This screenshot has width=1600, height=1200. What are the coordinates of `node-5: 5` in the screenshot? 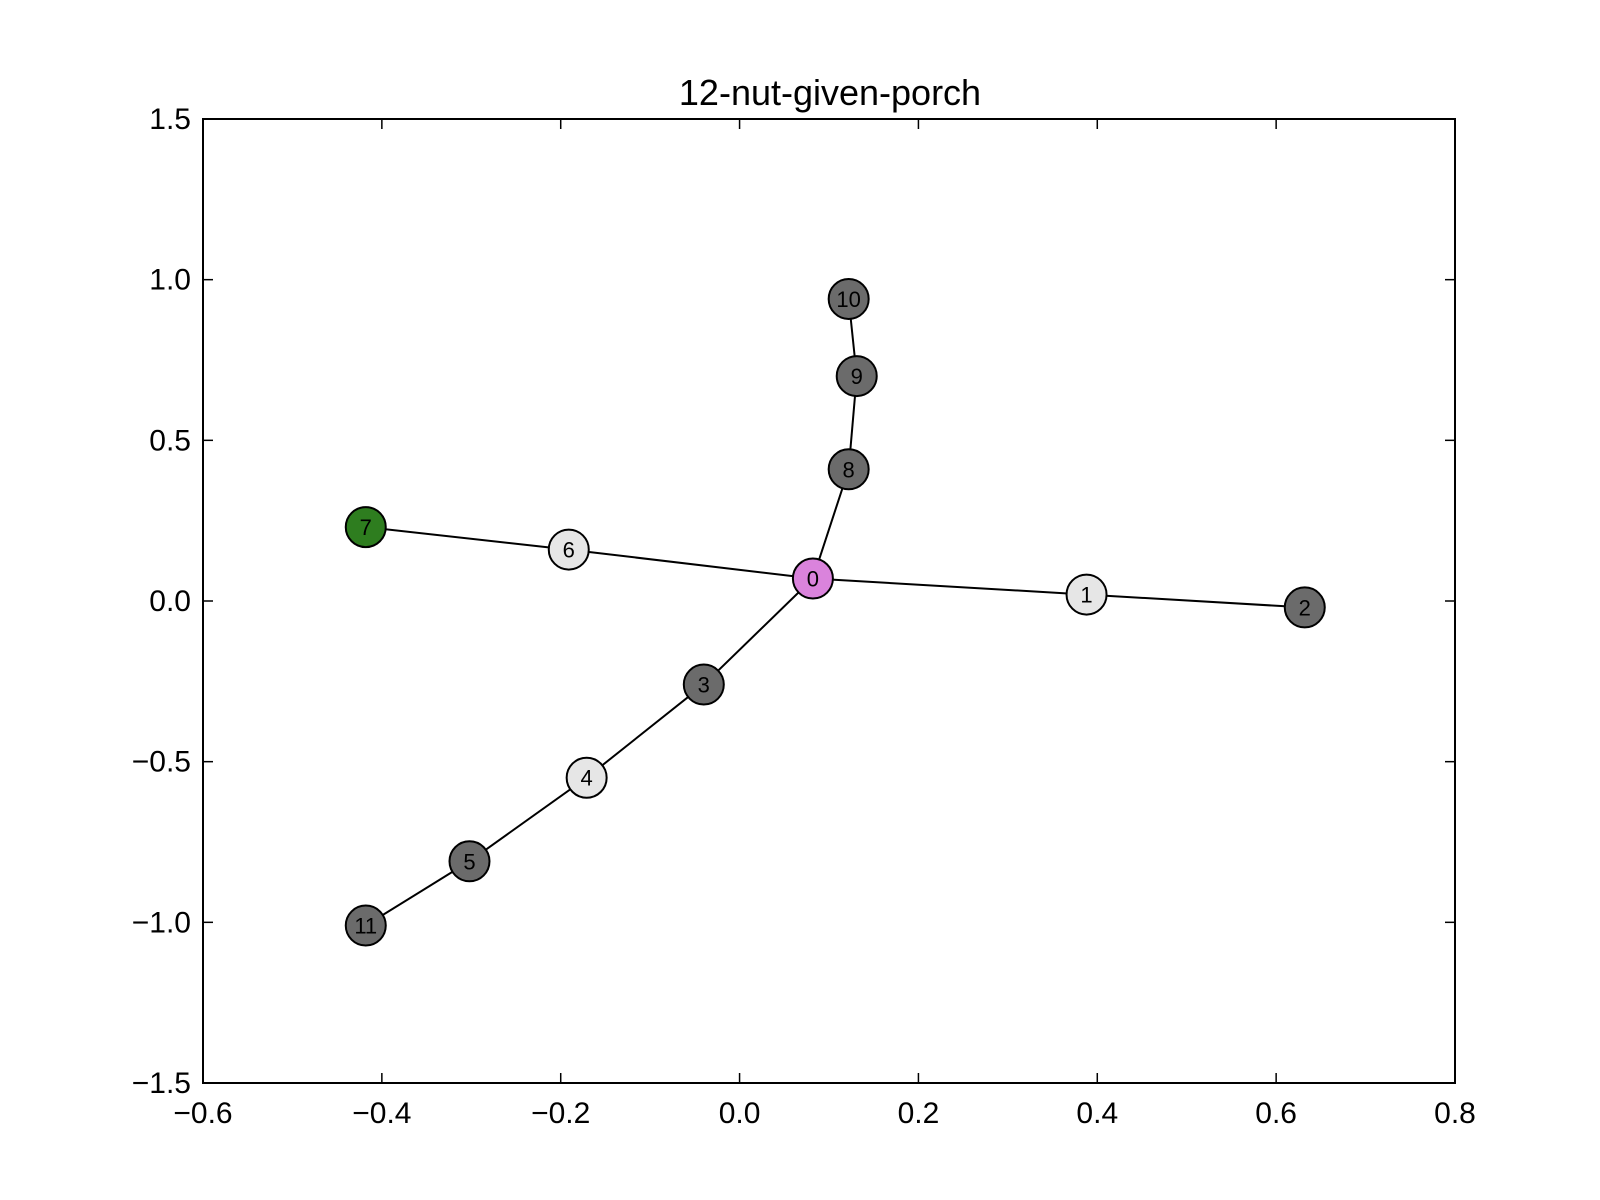 It's located at (469, 861).